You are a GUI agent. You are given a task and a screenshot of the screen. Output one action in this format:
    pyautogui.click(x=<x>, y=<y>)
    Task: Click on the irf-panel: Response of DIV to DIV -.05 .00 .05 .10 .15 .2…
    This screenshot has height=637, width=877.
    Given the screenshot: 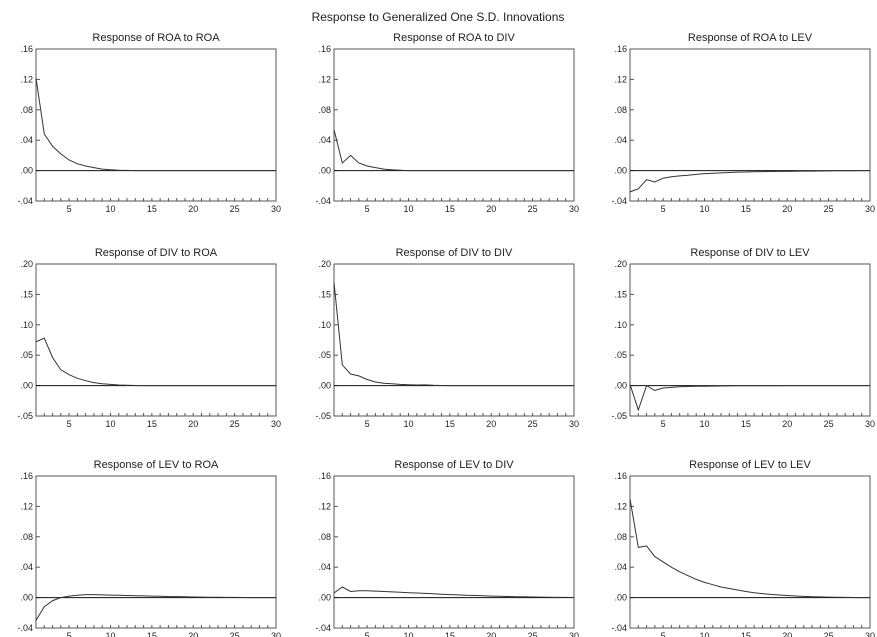 What is the action you would take?
    pyautogui.click(x=447, y=338)
    